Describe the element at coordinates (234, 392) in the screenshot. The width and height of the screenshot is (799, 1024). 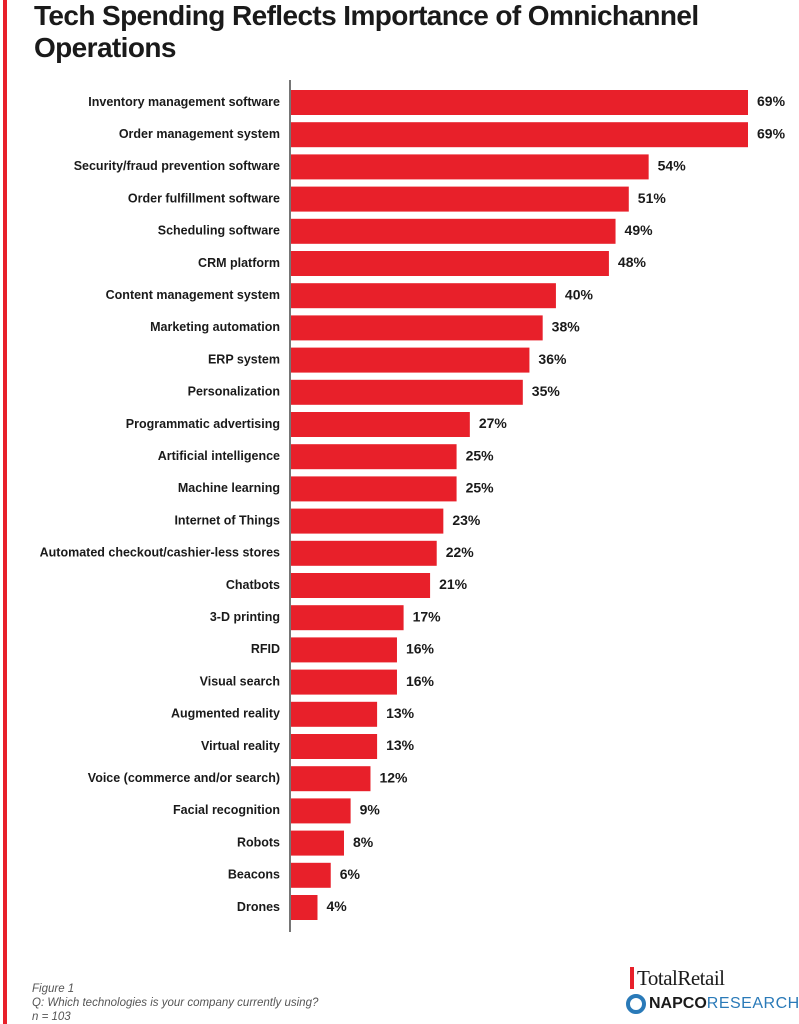
I see `category-label: Personalization` at that location.